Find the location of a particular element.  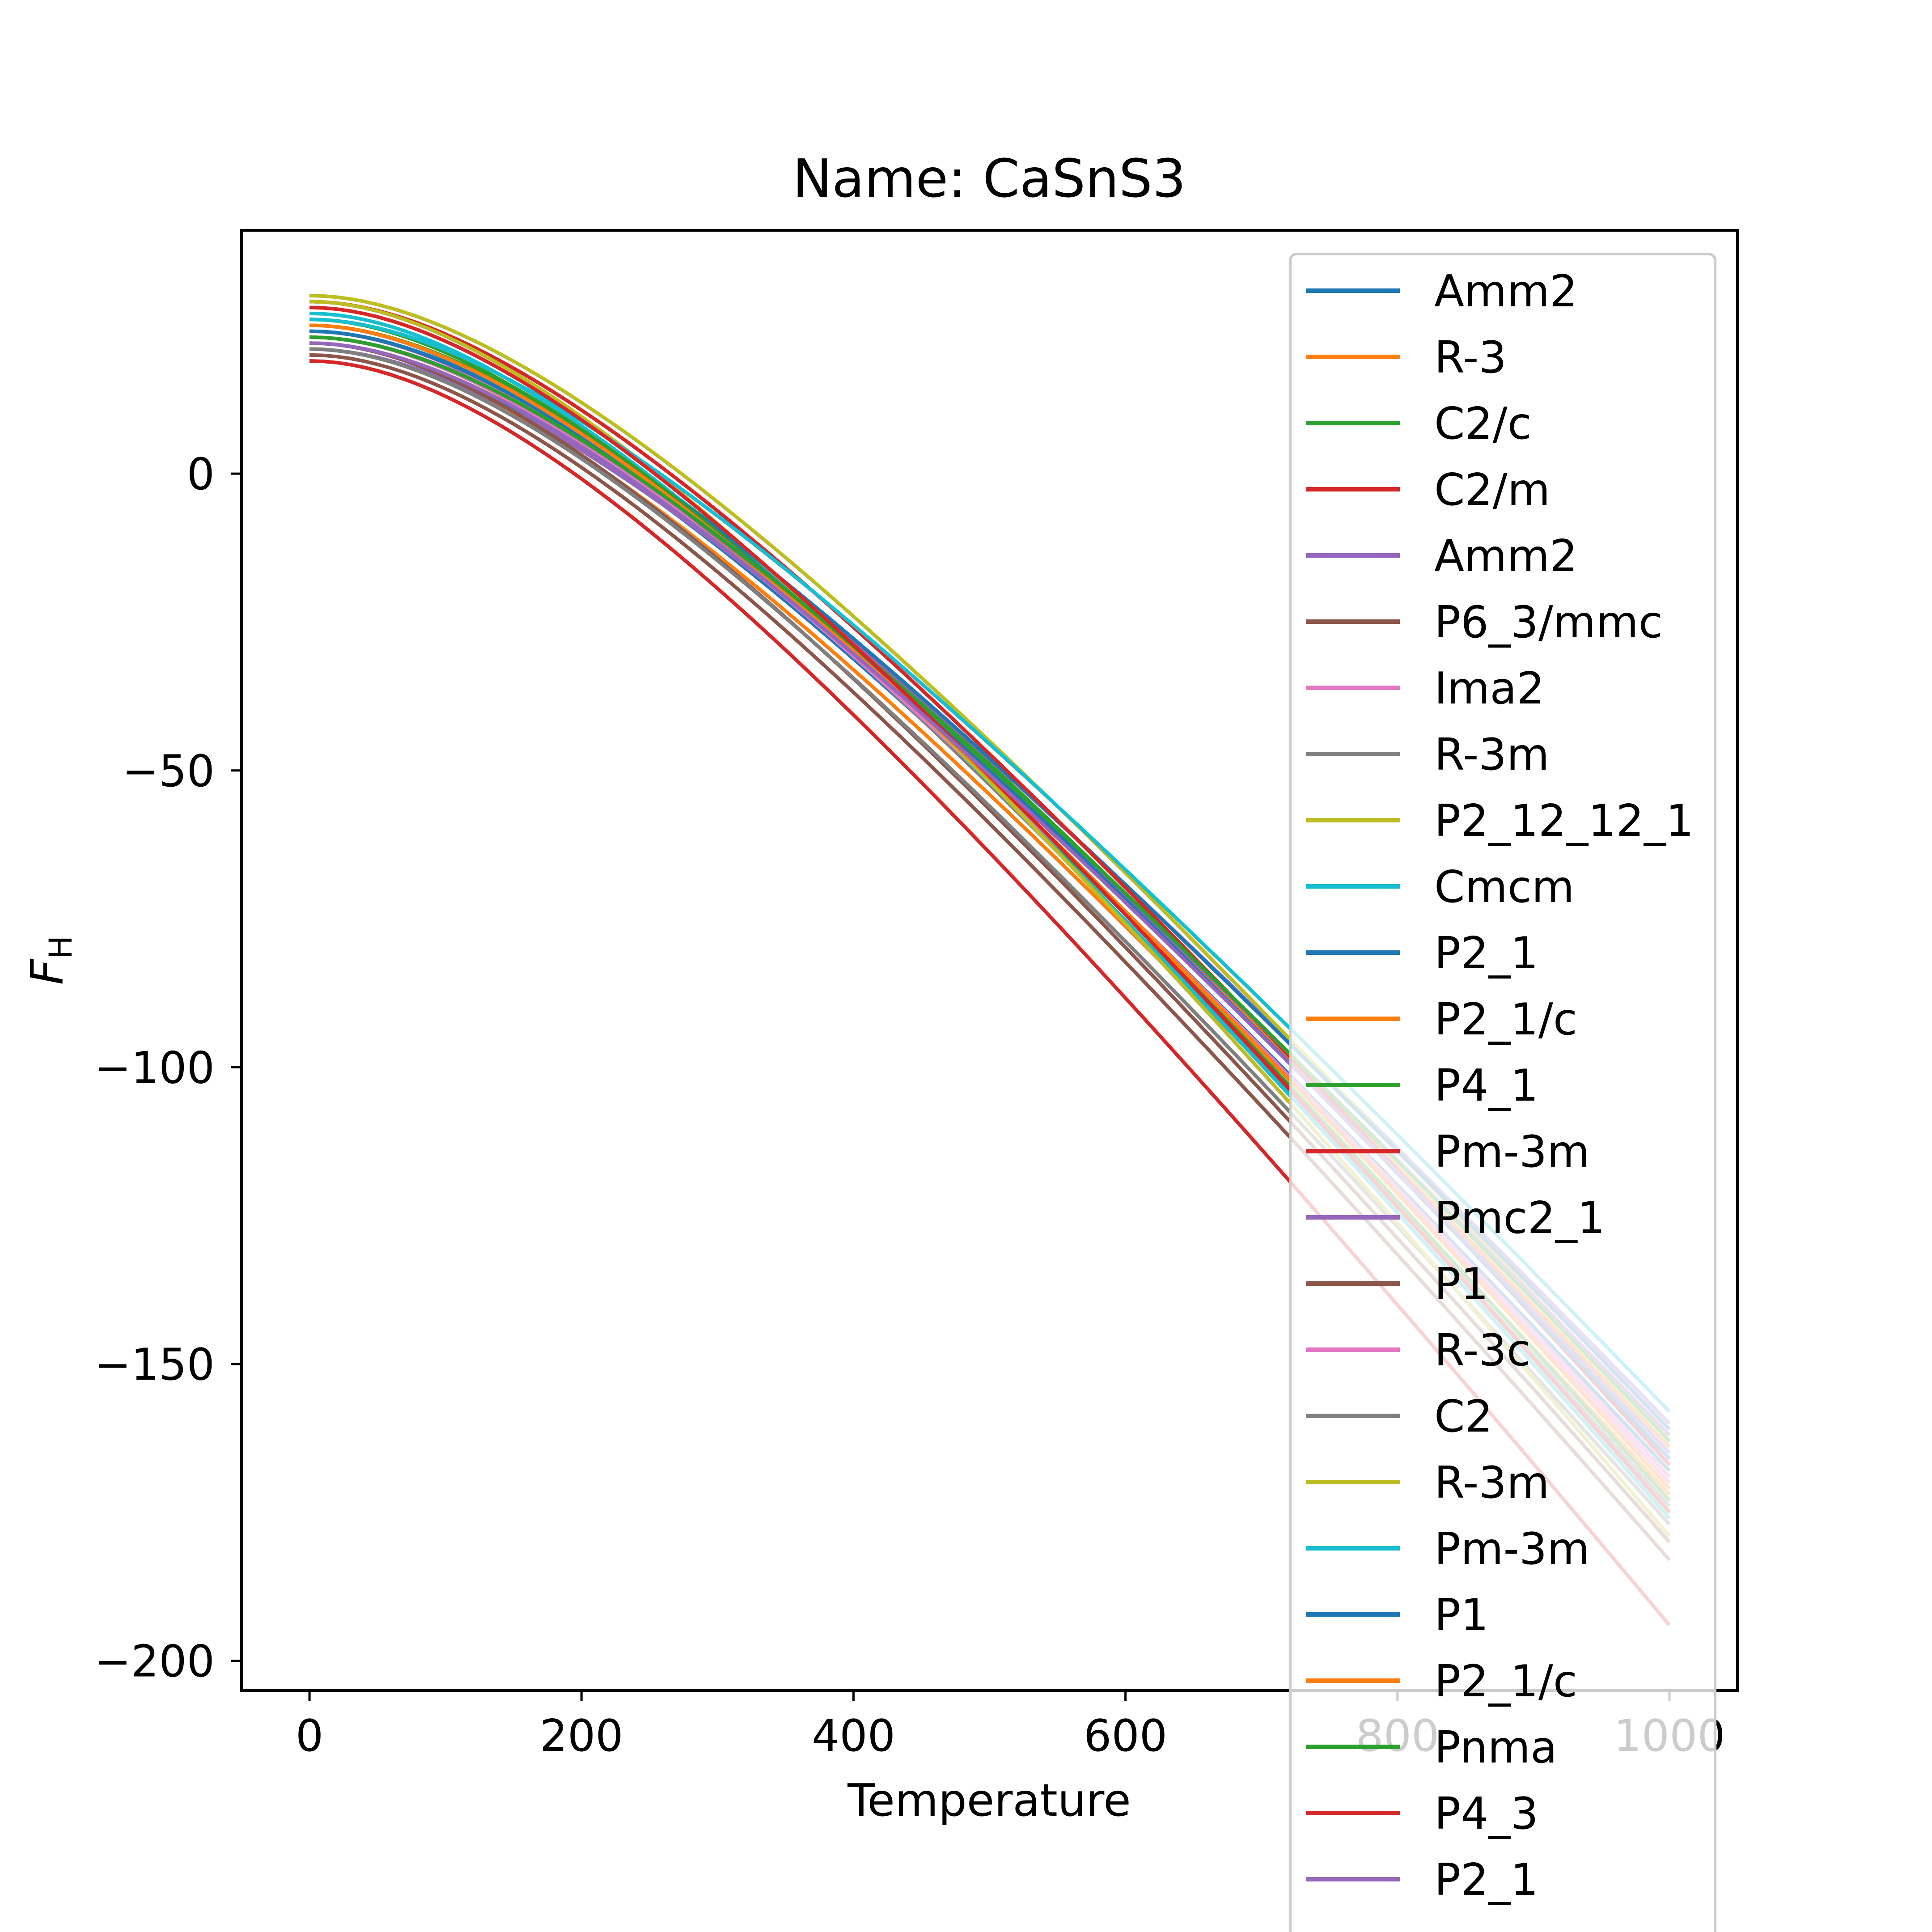

legend-label: P4_1 is located at coordinates (1486, 1085).